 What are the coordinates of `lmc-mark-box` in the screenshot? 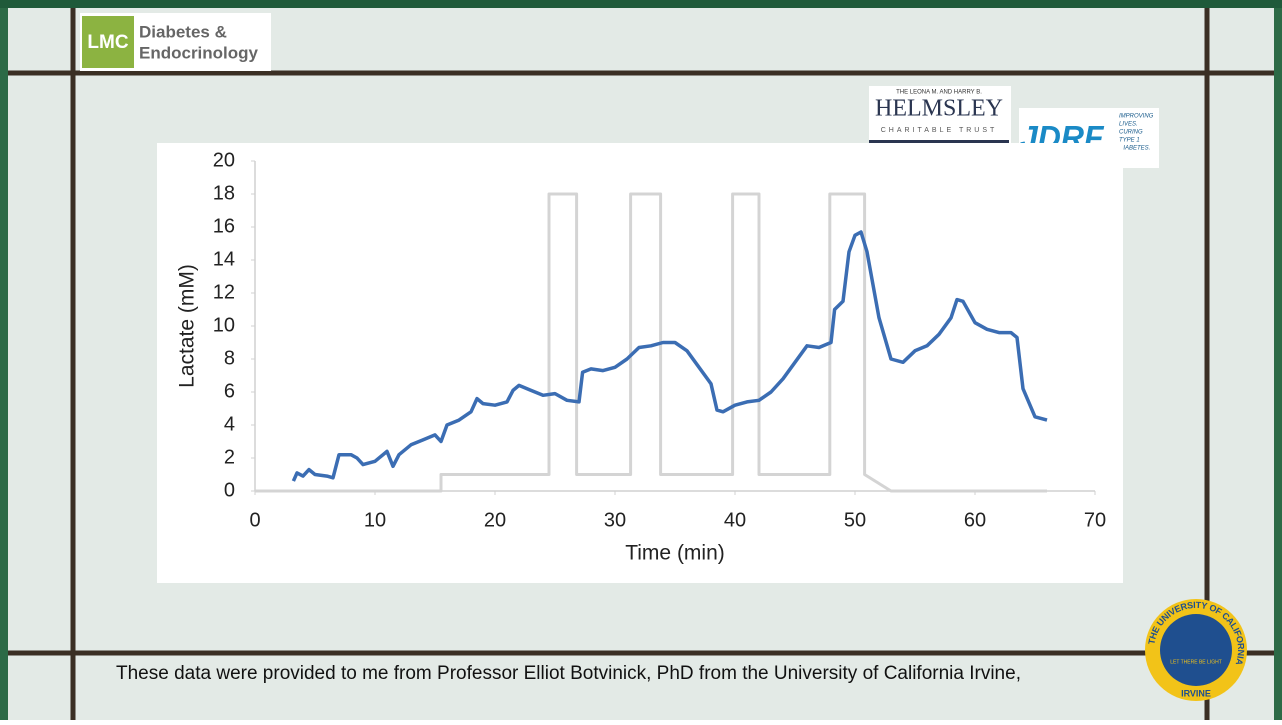 It's located at (108, 42).